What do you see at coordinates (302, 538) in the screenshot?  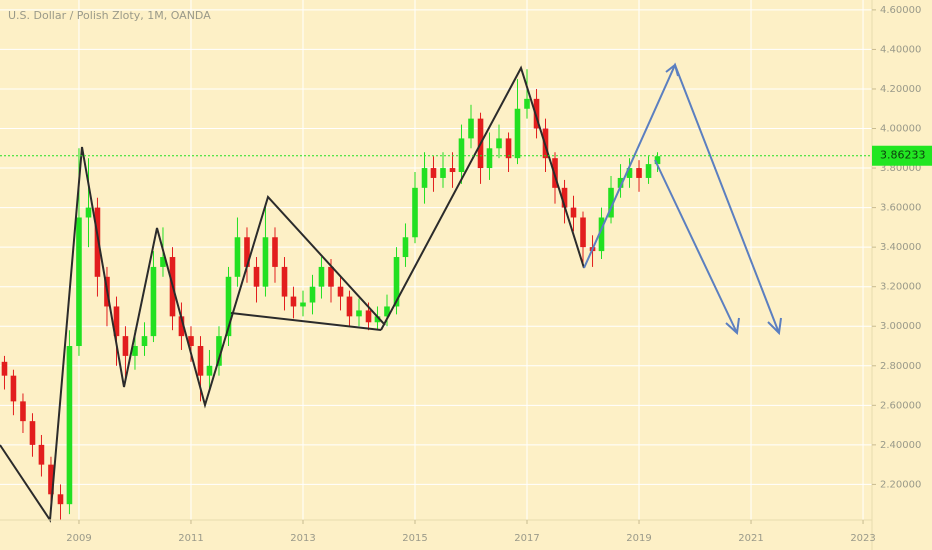 I see `x-tick-label: 2013` at bounding box center [302, 538].